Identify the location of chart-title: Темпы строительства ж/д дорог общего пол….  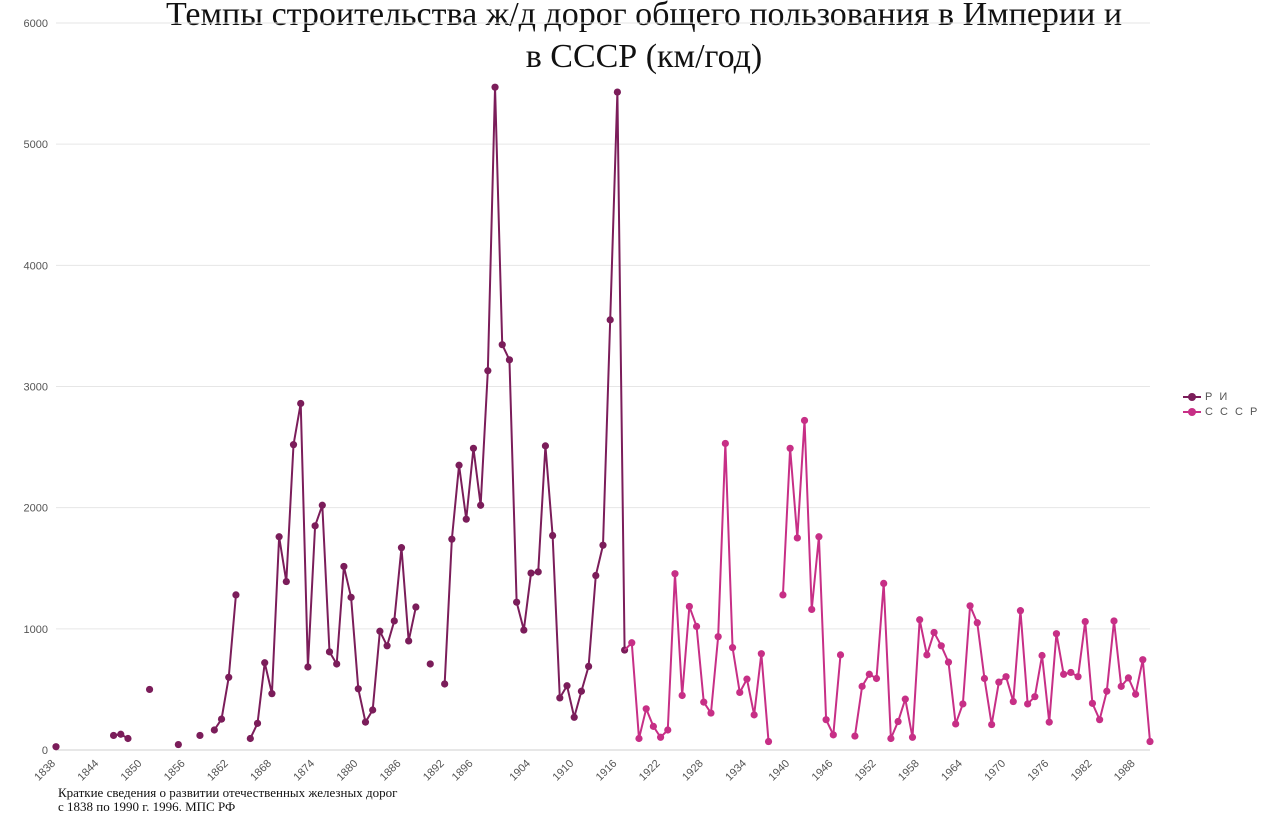
(644, 39).